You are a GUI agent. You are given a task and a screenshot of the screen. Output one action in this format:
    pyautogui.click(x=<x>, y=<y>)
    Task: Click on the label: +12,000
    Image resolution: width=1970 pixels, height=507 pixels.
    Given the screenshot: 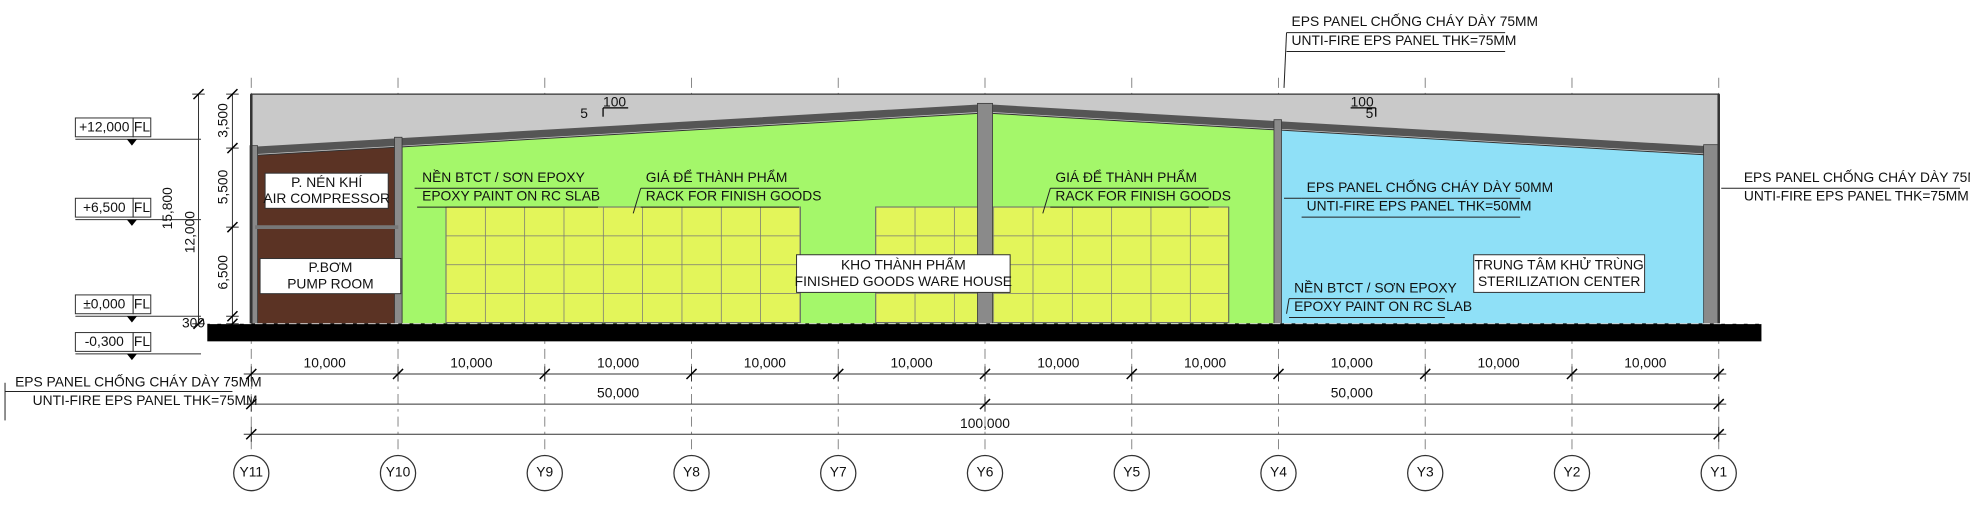 What is the action you would take?
    pyautogui.click(x=104, y=127)
    